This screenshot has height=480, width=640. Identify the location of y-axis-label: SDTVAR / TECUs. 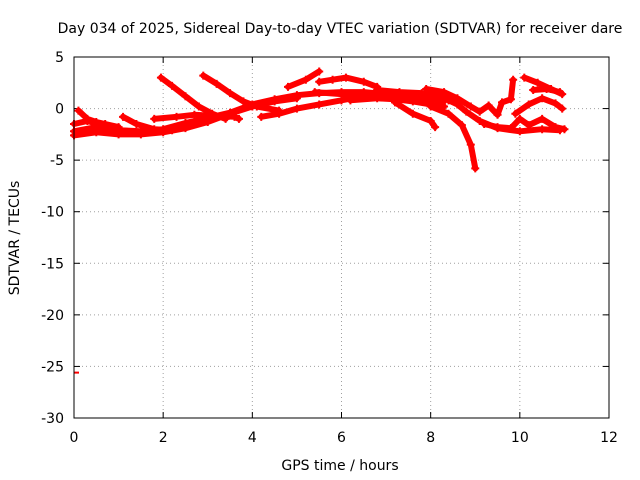
(15, 238).